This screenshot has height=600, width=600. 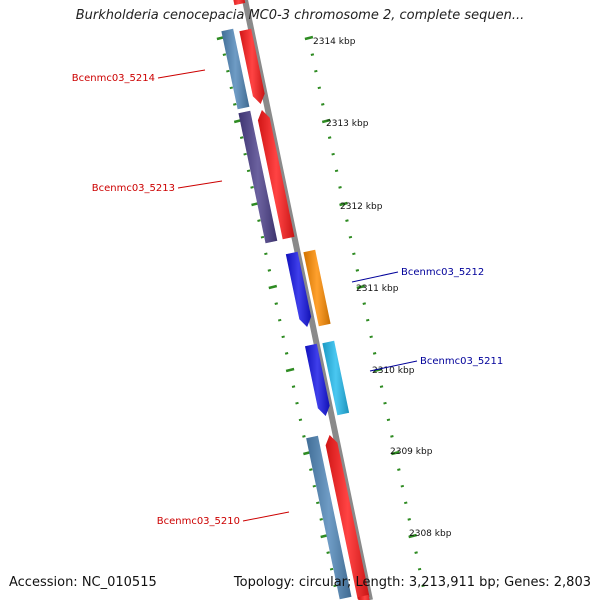 I want to click on gene-label: Bcenmc03_5210, so click(x=198, y=521).